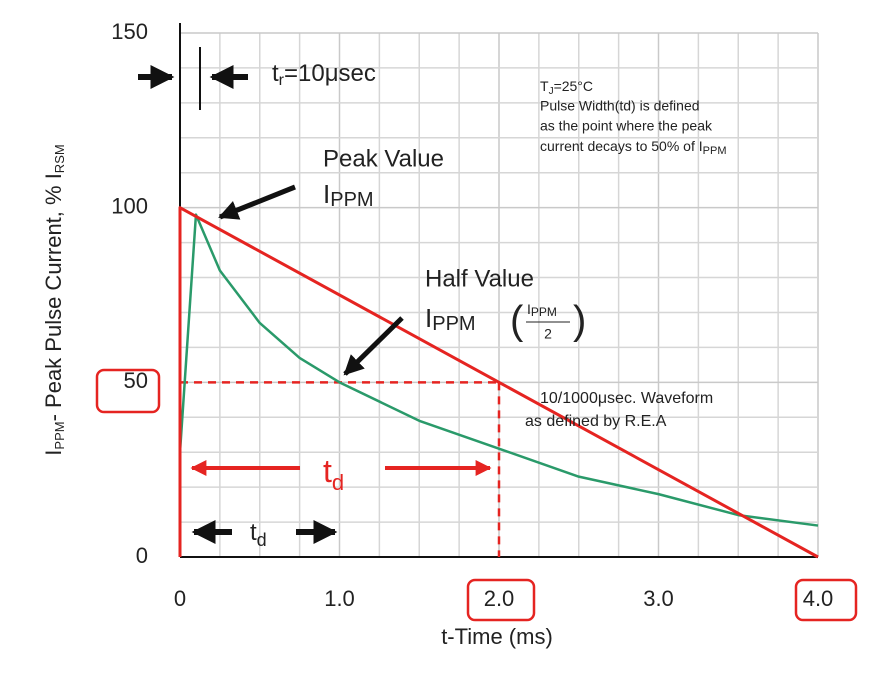 This screenshot has height=676, width=886. What do you see at coordinates (479, 278) in the screenshot?
I see `half-label: Half Value` at bounding box center [479, 278].